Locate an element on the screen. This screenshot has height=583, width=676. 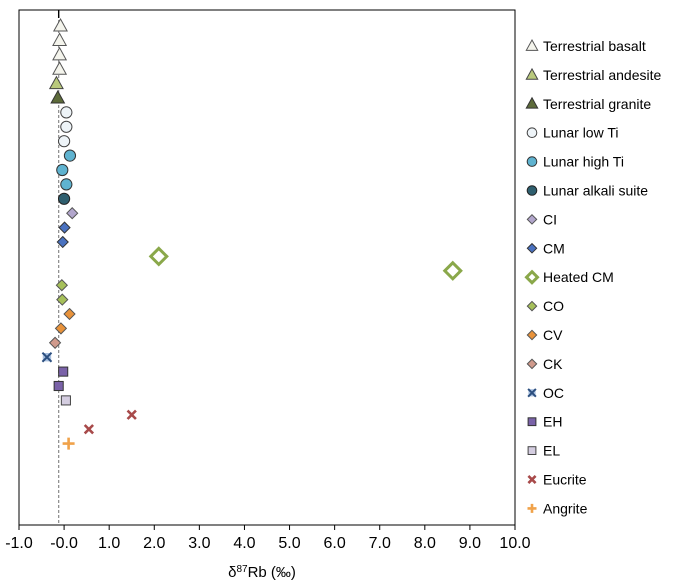
legend-marker-oc is located at coordinates (532, 393).